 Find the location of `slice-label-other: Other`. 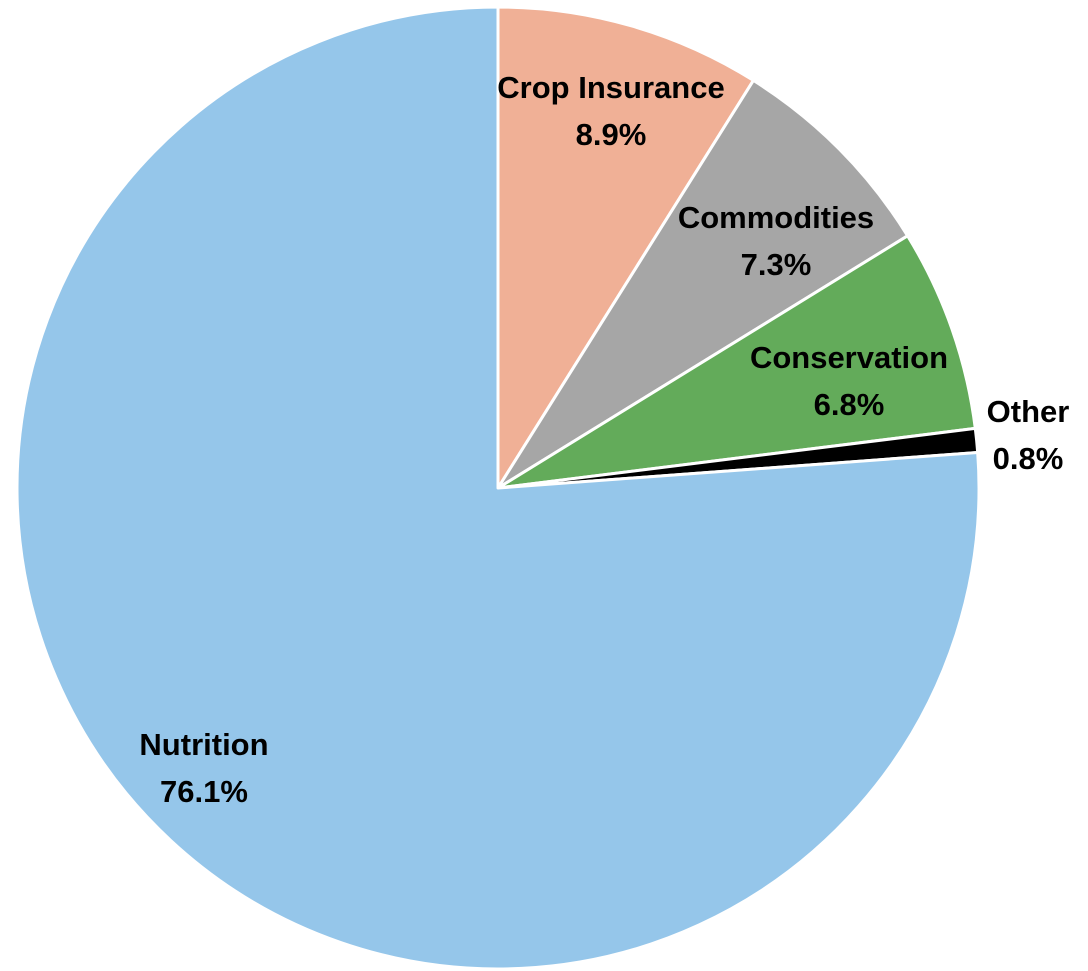

slice-label-other: Other is located at coordinates (1028, 411).